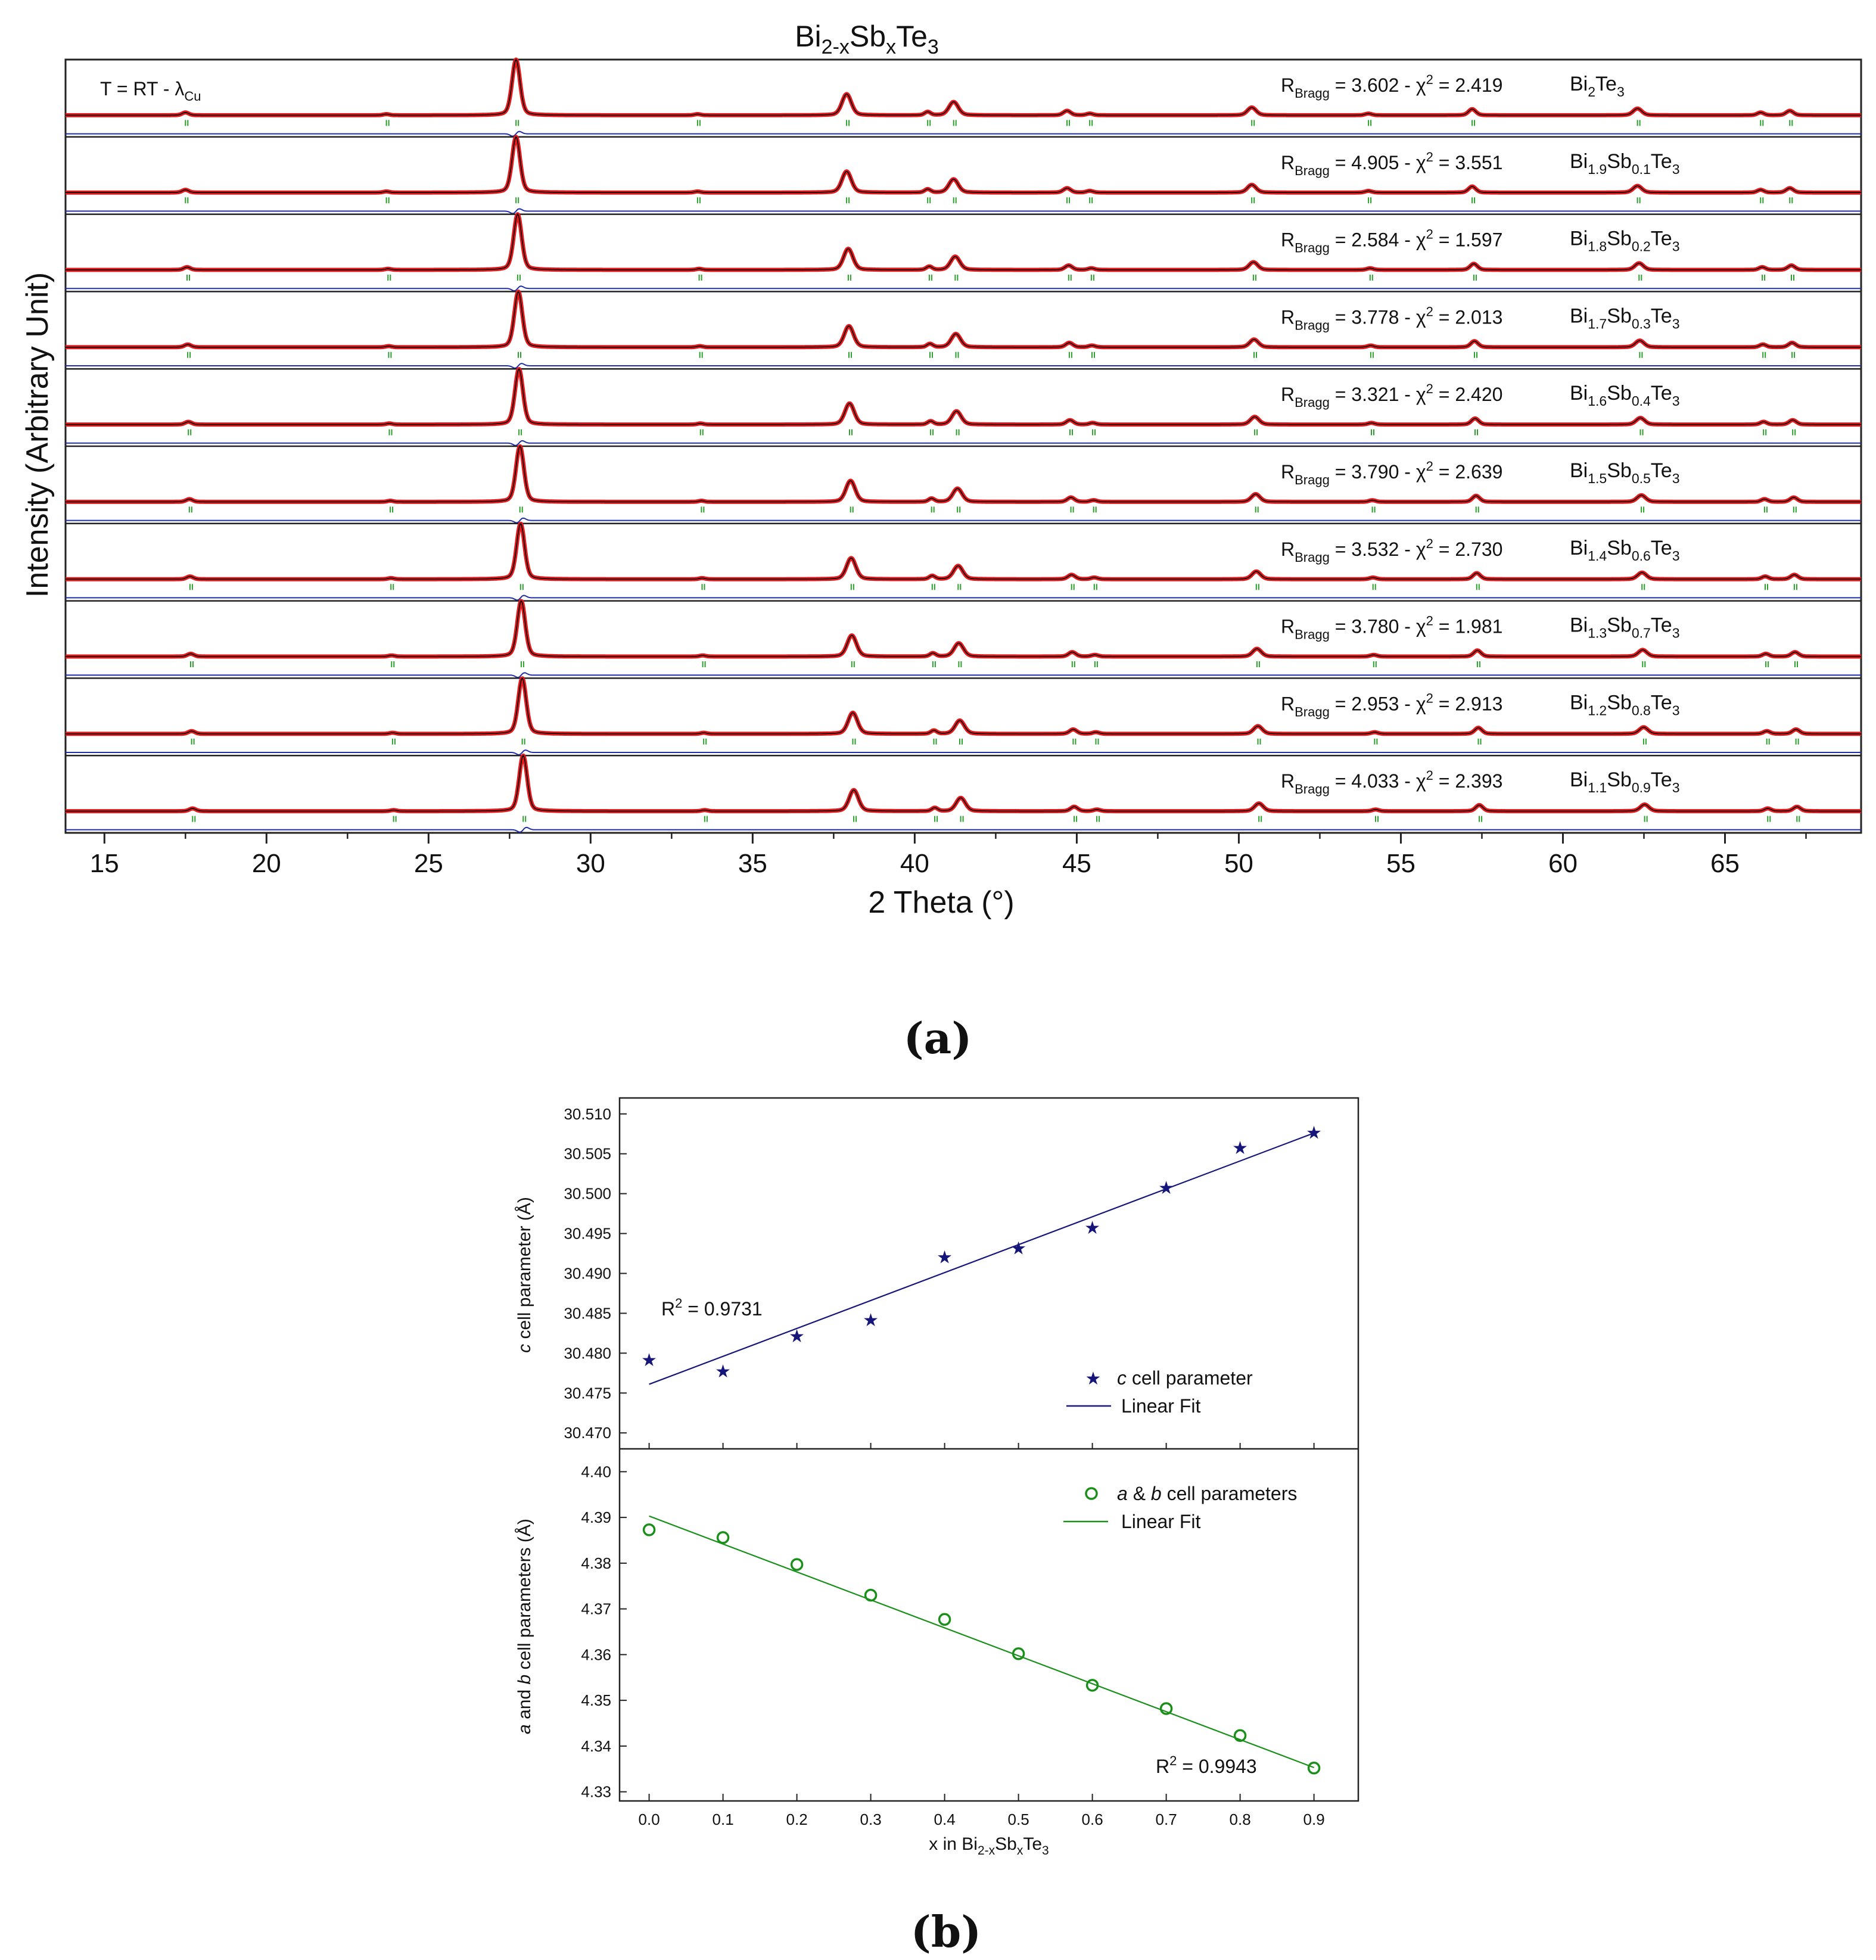  Describe the element at coordinates (1391, 473) in the screenshot. I see `refinement-stats: RBragg = 3.790 - χ2 = 2.639` at that location.